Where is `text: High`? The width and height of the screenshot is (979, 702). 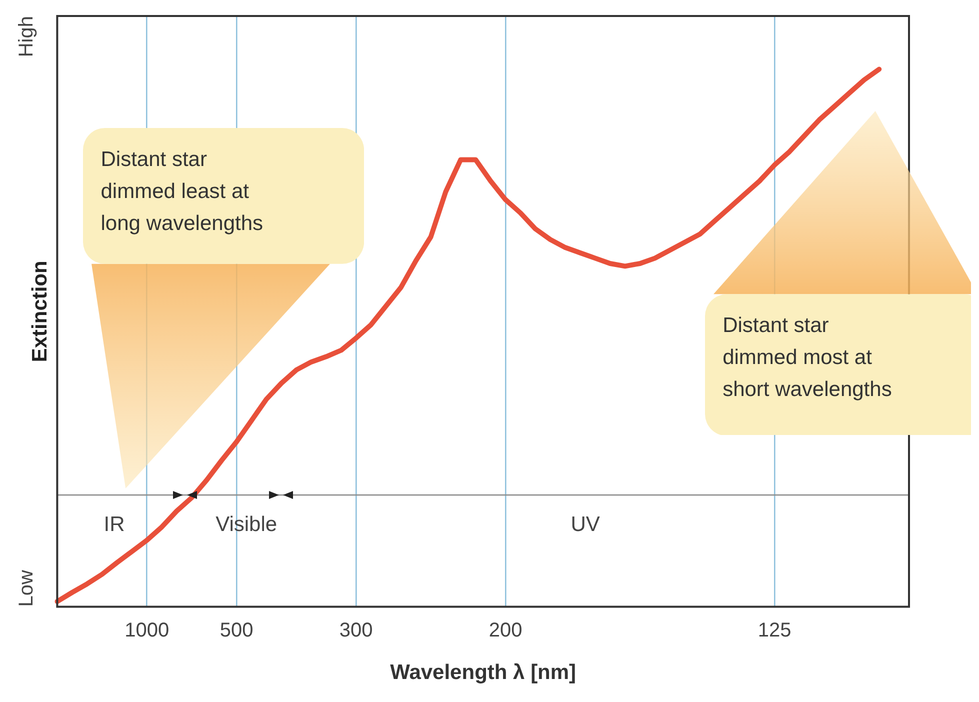 text: High is located at coordinates (27, 37).